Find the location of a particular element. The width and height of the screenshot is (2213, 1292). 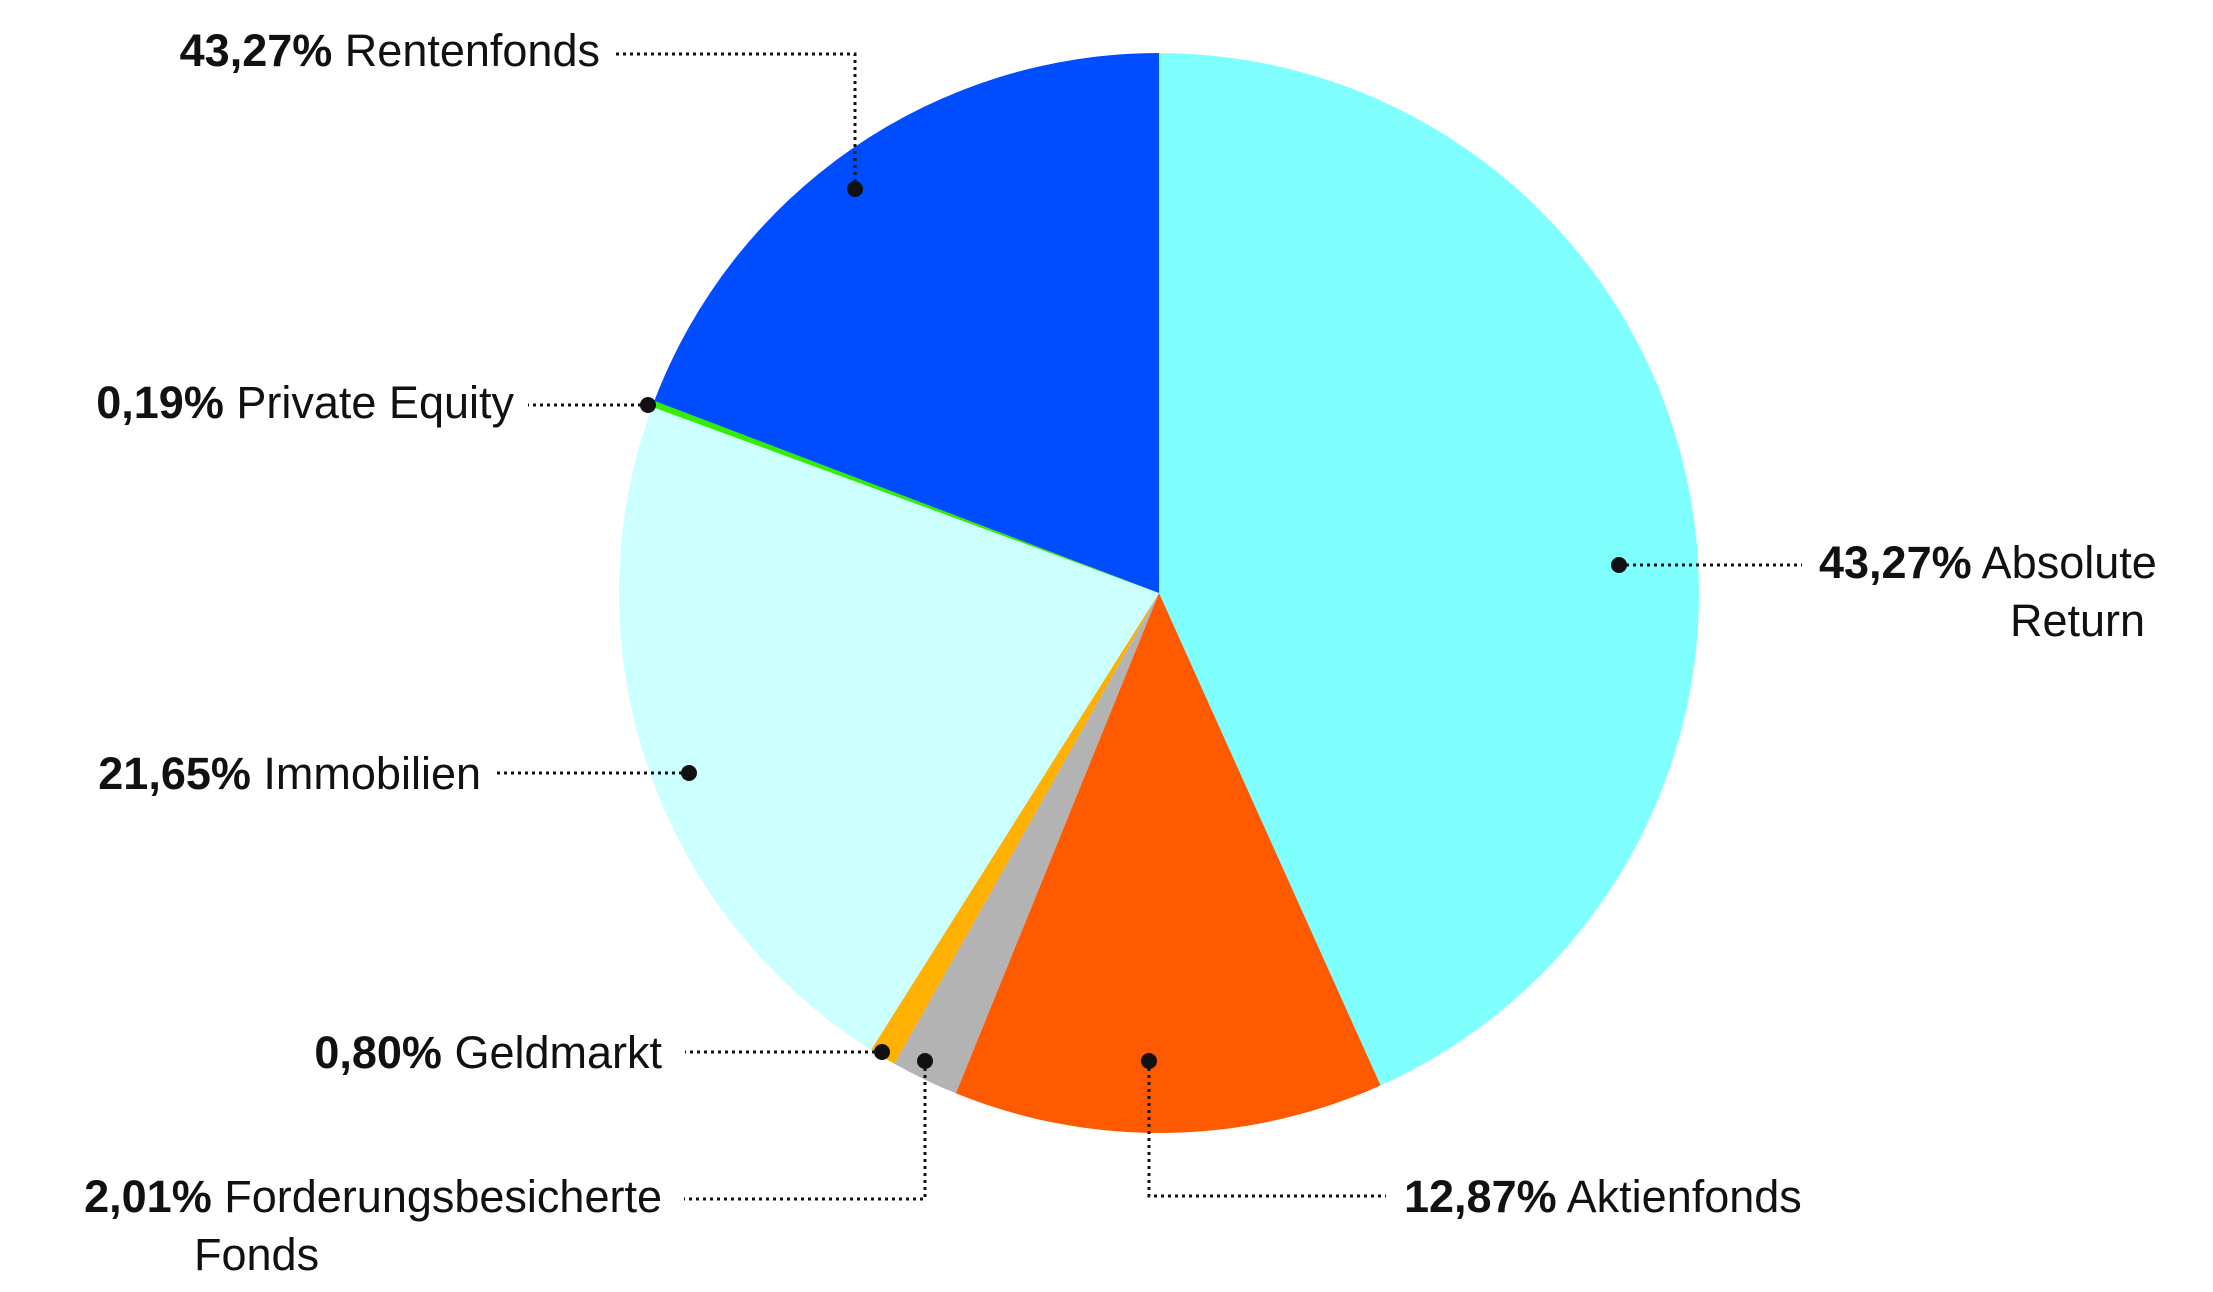

svg-text: 21,65% Immobilien is located at coordinates (289, 773).